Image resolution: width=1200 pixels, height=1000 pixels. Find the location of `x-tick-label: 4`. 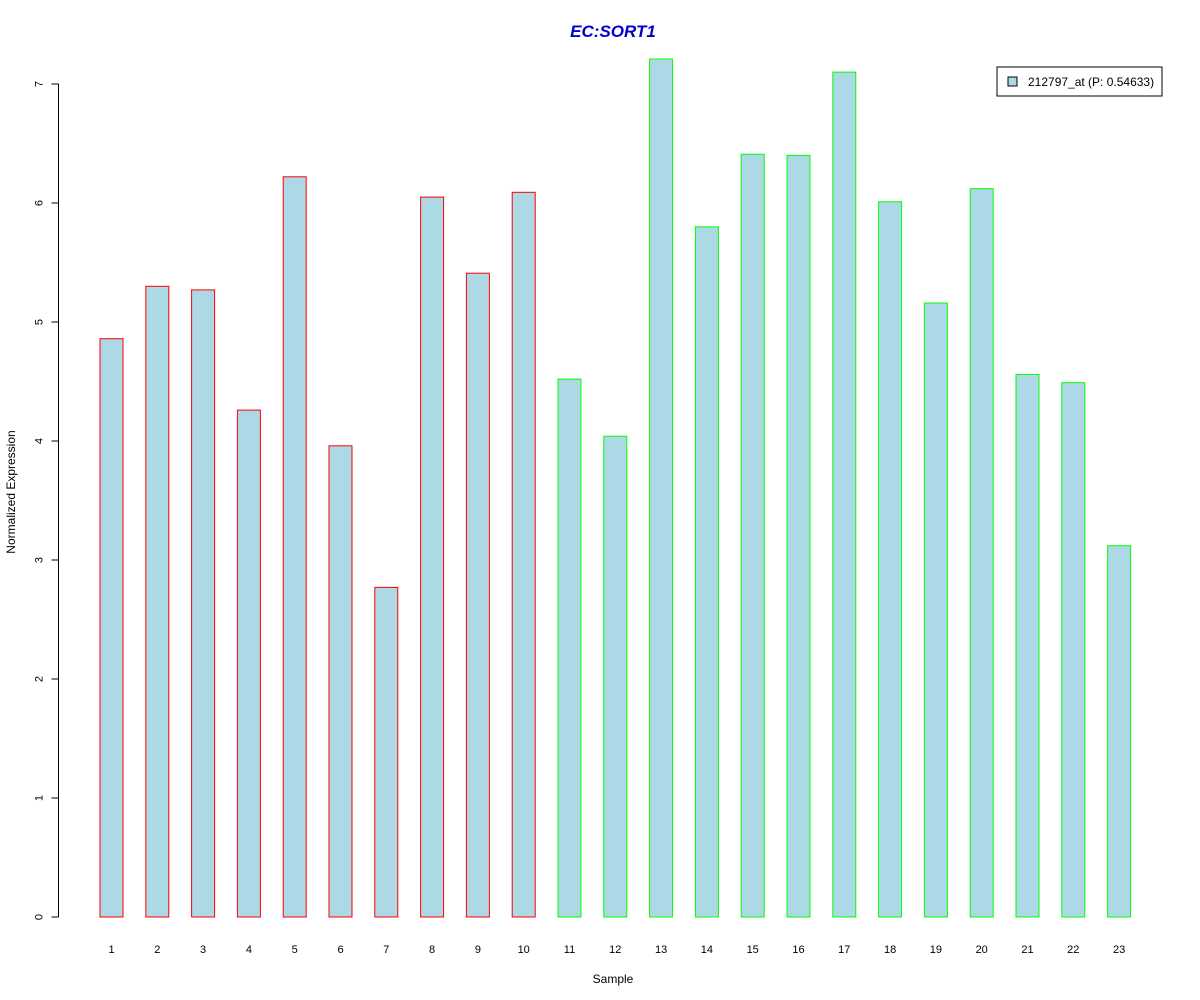

x-tick-label: 4 is located at coordinates (249, 950).